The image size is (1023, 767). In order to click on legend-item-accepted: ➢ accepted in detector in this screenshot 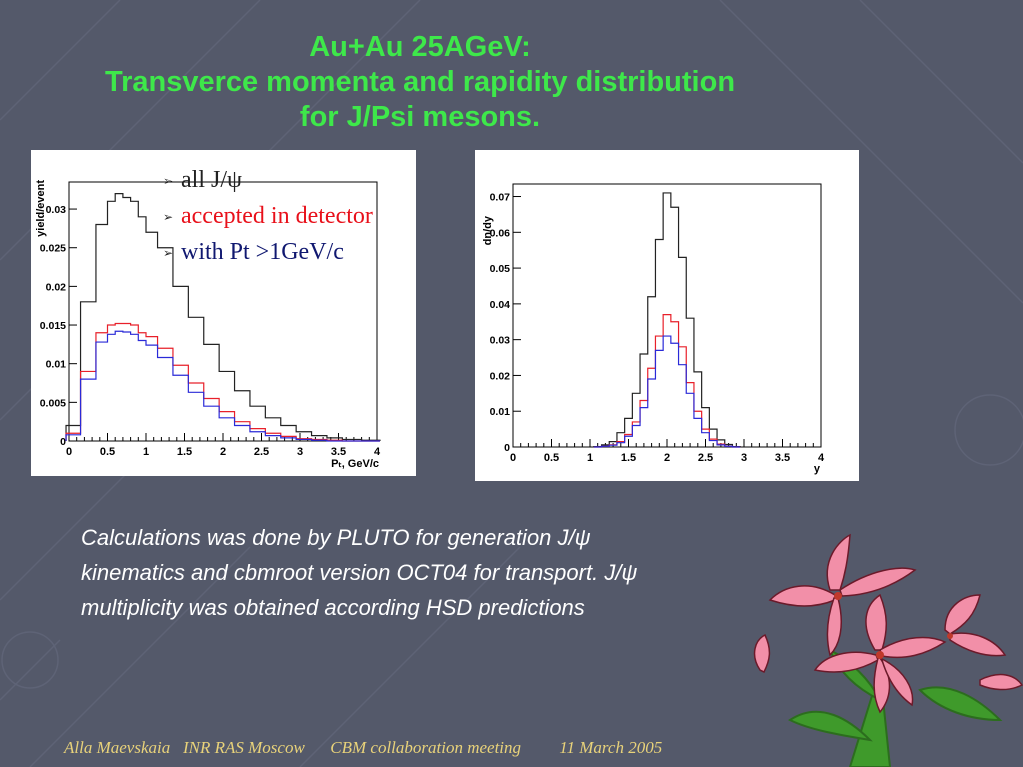, I will do `click(268, 217)`.